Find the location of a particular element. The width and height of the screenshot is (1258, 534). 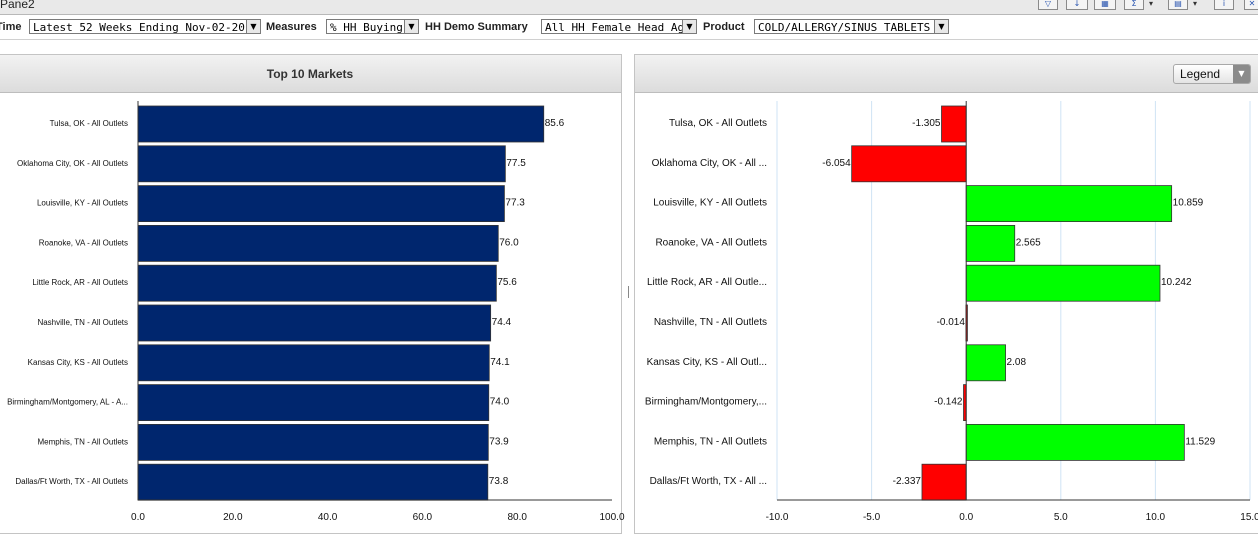

category-label: Dallas/Ft Worth, TX - All Outlets is located at coordinates (71, 481).